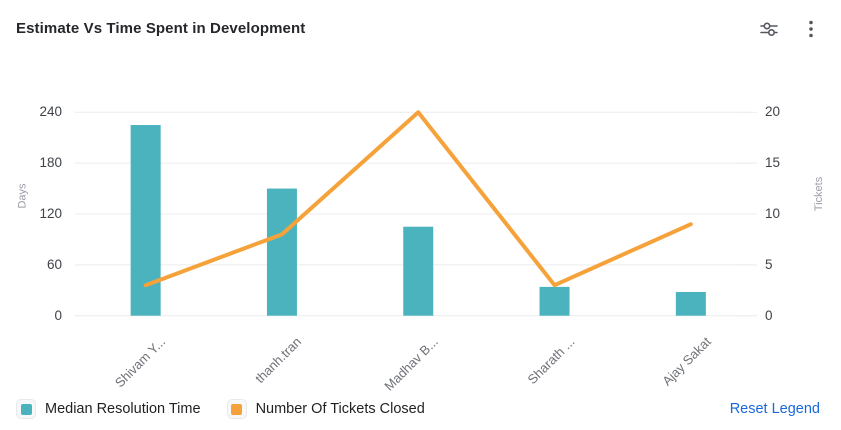 This screenshot has width=841, height=430. Describe the element at coordinates (790, 30) in the screenshot. I see `header-controls` at that location.